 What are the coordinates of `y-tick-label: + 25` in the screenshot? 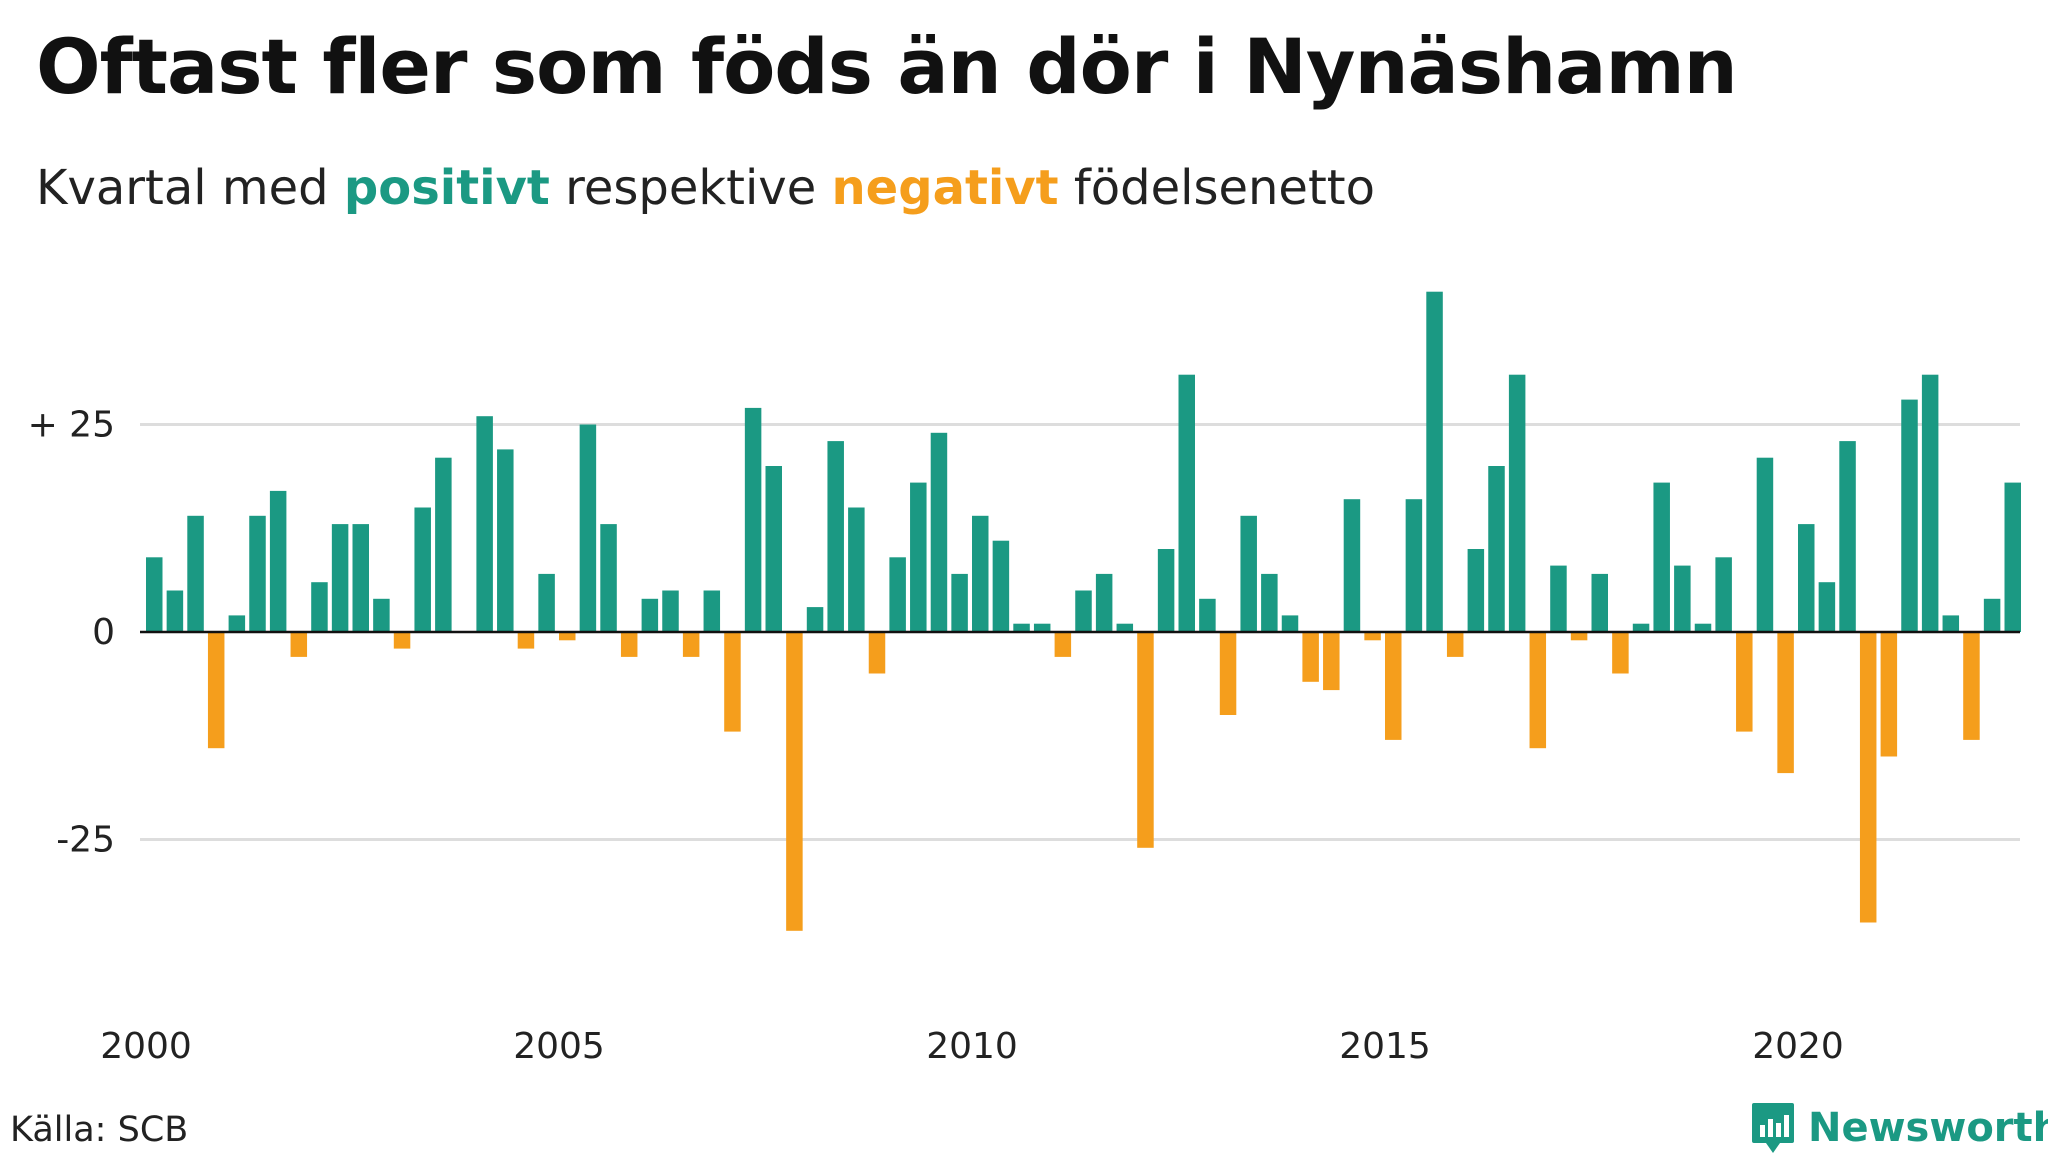 It's located at (71, 425).